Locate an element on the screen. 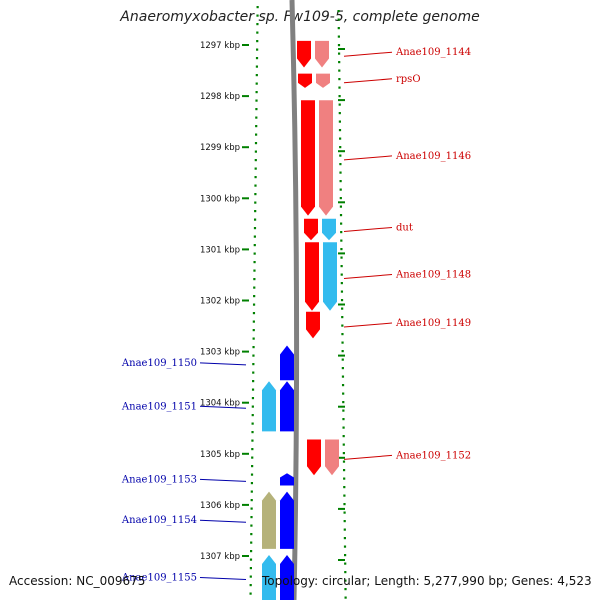  gene-label: Anae109_1146 is located at coordinates (433, 156).